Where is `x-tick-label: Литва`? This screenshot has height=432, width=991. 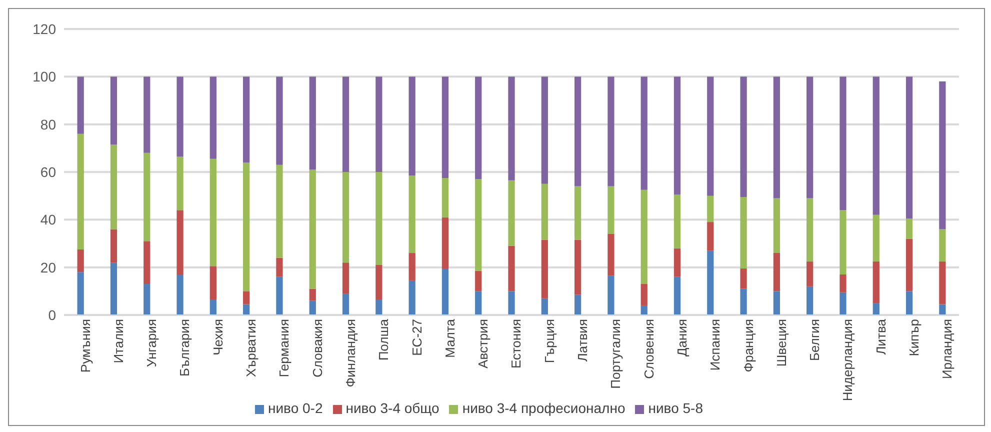 x-tick-label: Литва is located at coordinates (880, 336).